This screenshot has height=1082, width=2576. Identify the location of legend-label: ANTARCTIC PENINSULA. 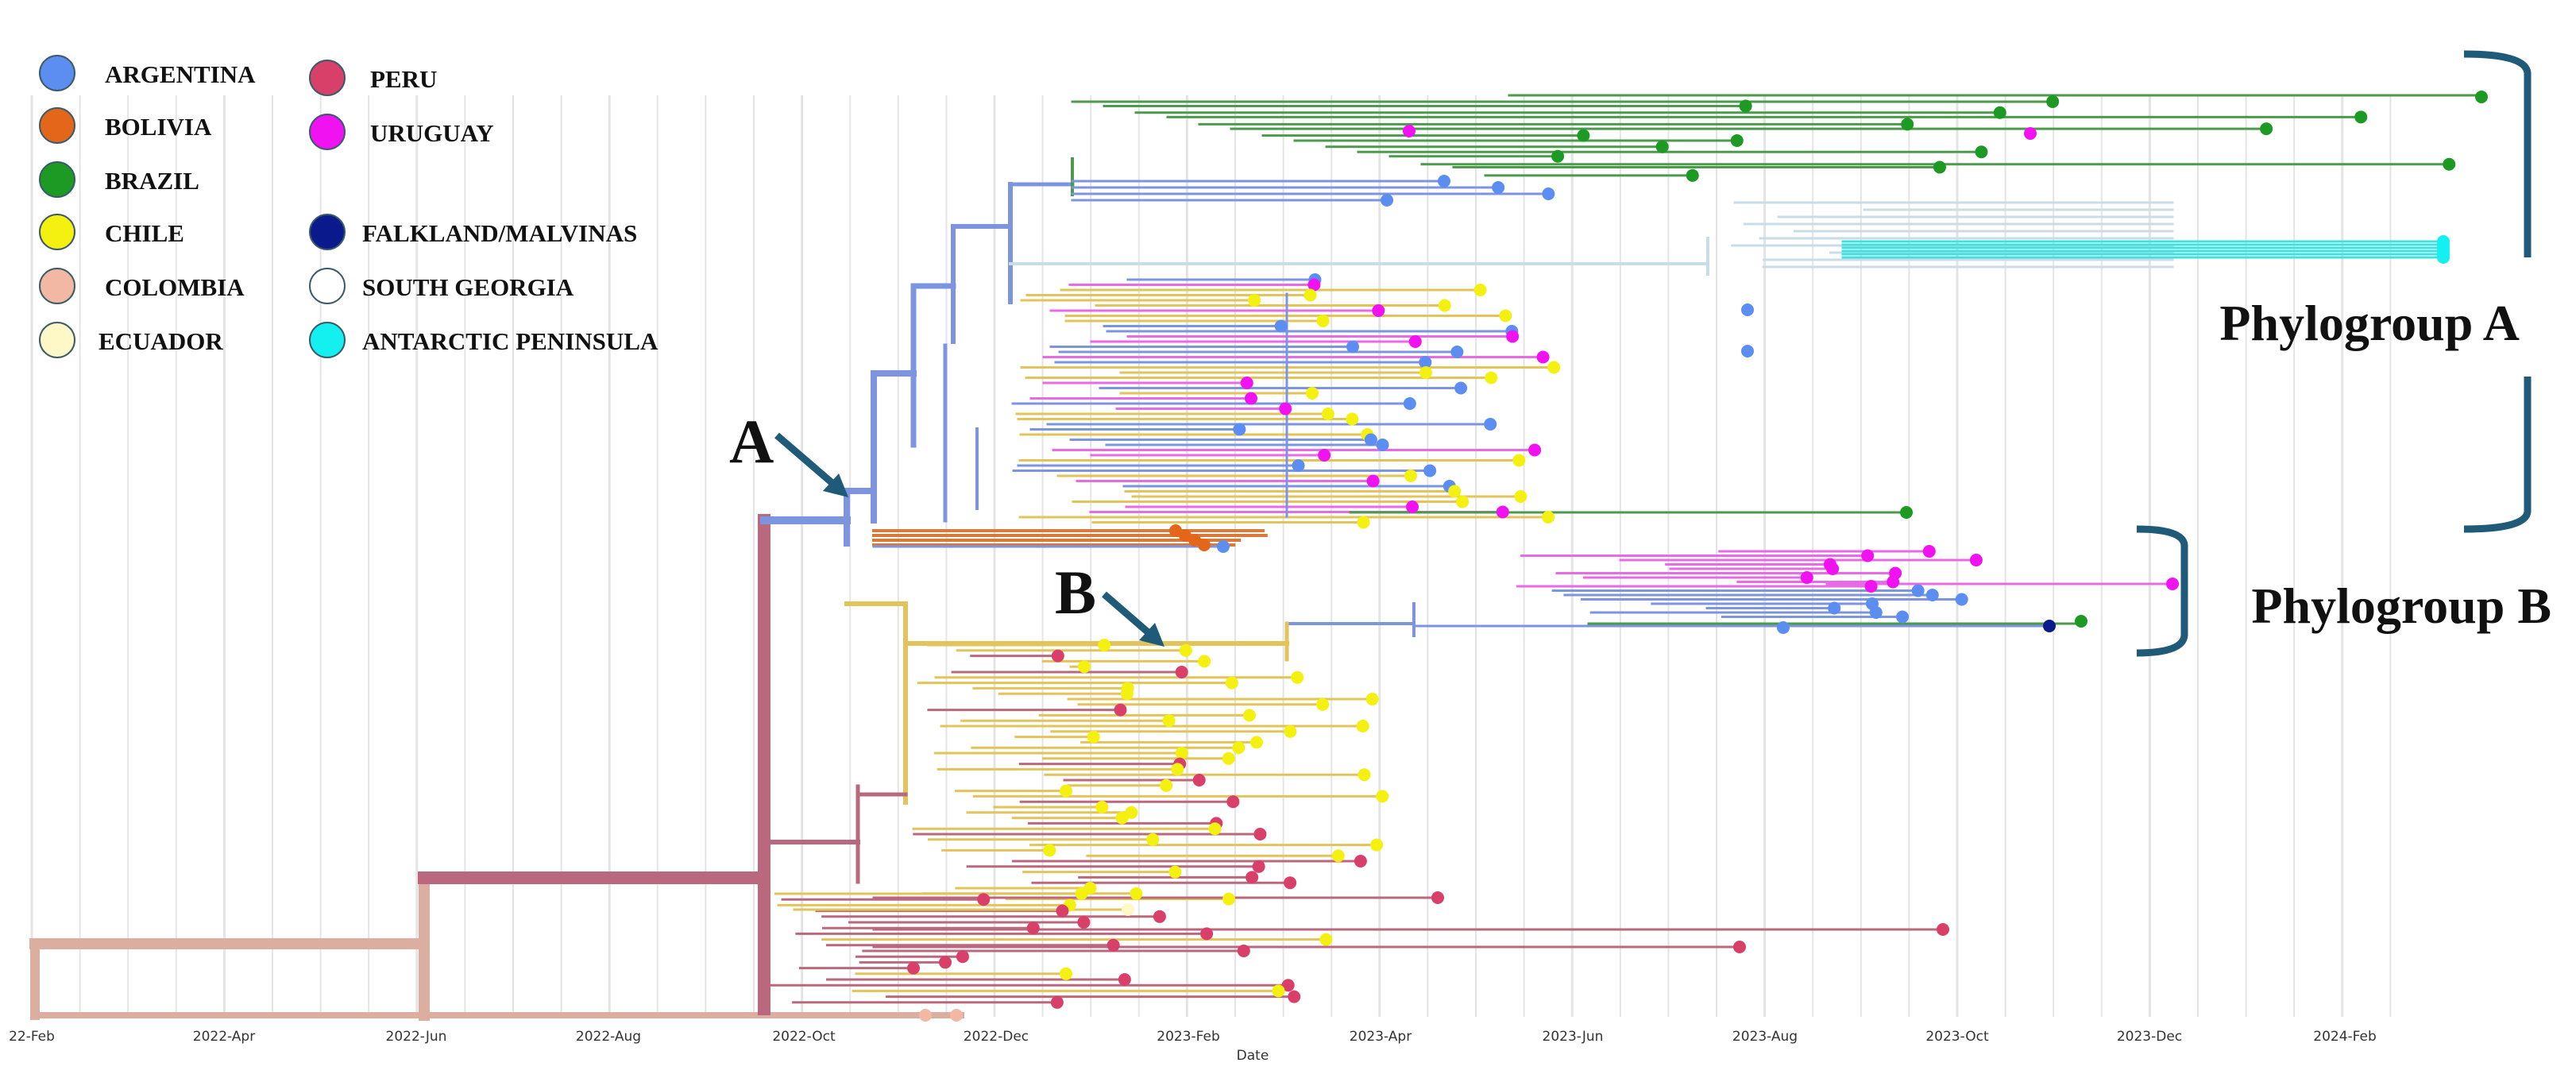
(510, 341).